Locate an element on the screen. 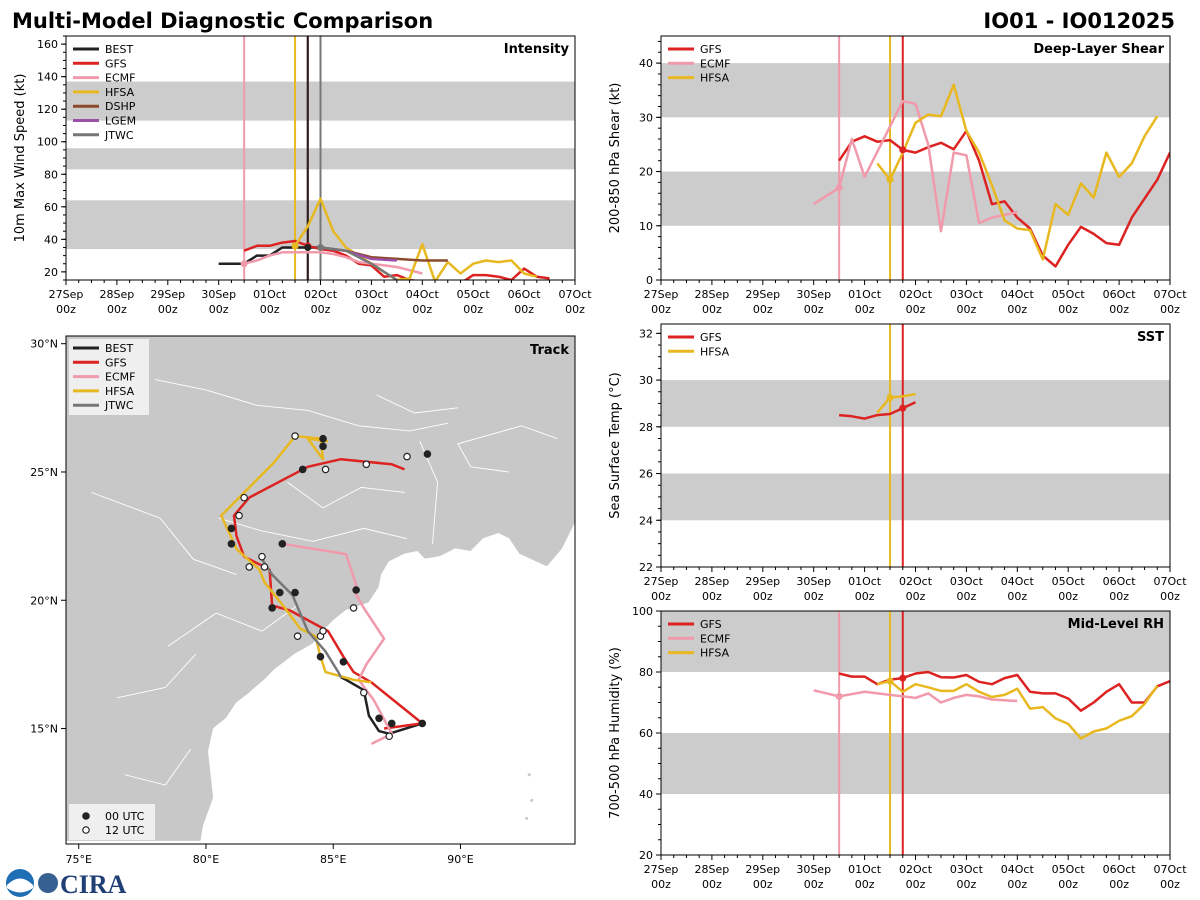  sst-xtick-hour-10: 00z is located at coordinates (1170, 596).